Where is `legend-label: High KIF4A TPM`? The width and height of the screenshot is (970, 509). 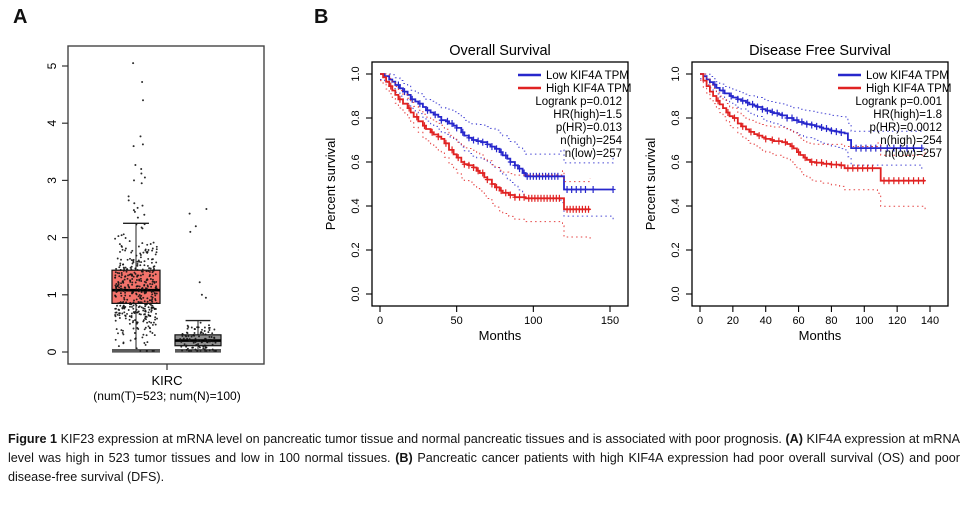
legend-label: High KIF4A TPM is located at coordinates (588, 89).